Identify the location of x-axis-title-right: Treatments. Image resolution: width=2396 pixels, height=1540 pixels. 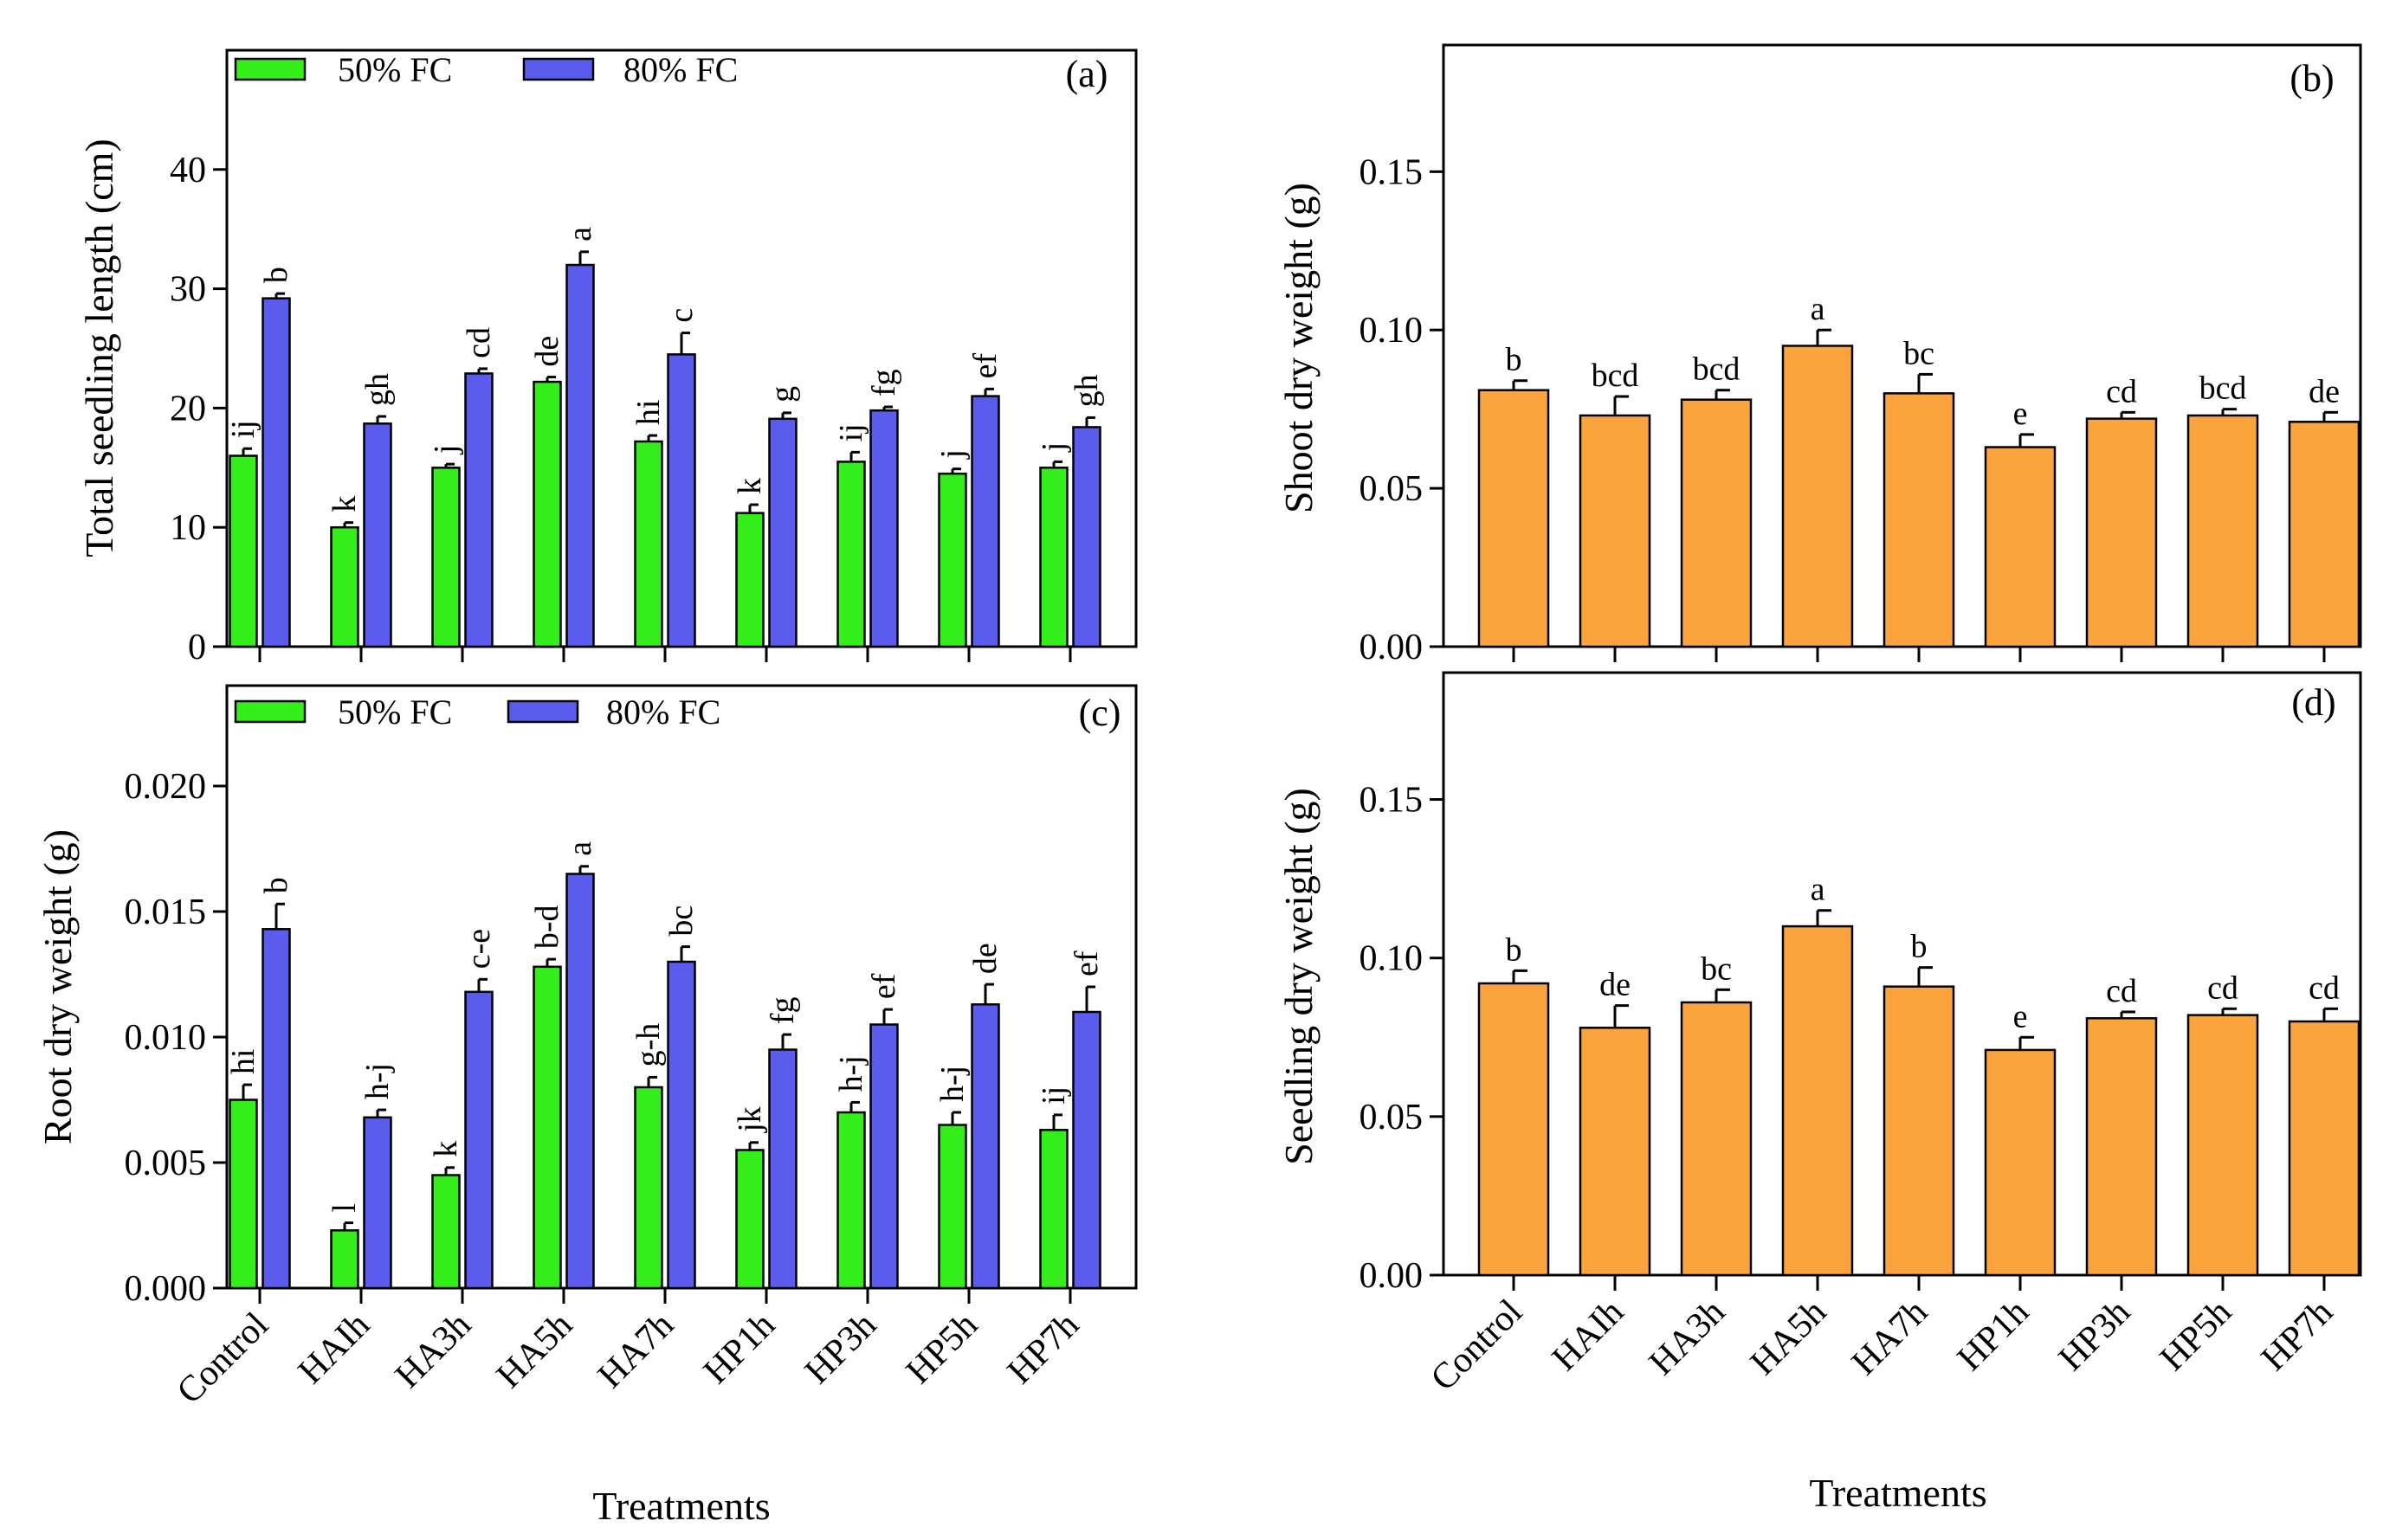
(1897, 1493).